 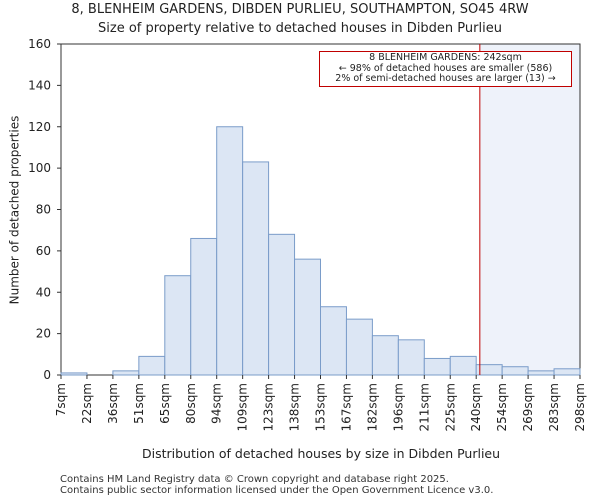 What do you see at coordinates (463, 365) in the screenshot?
I see `bar-225sqm` at bounding box center [463, 365].